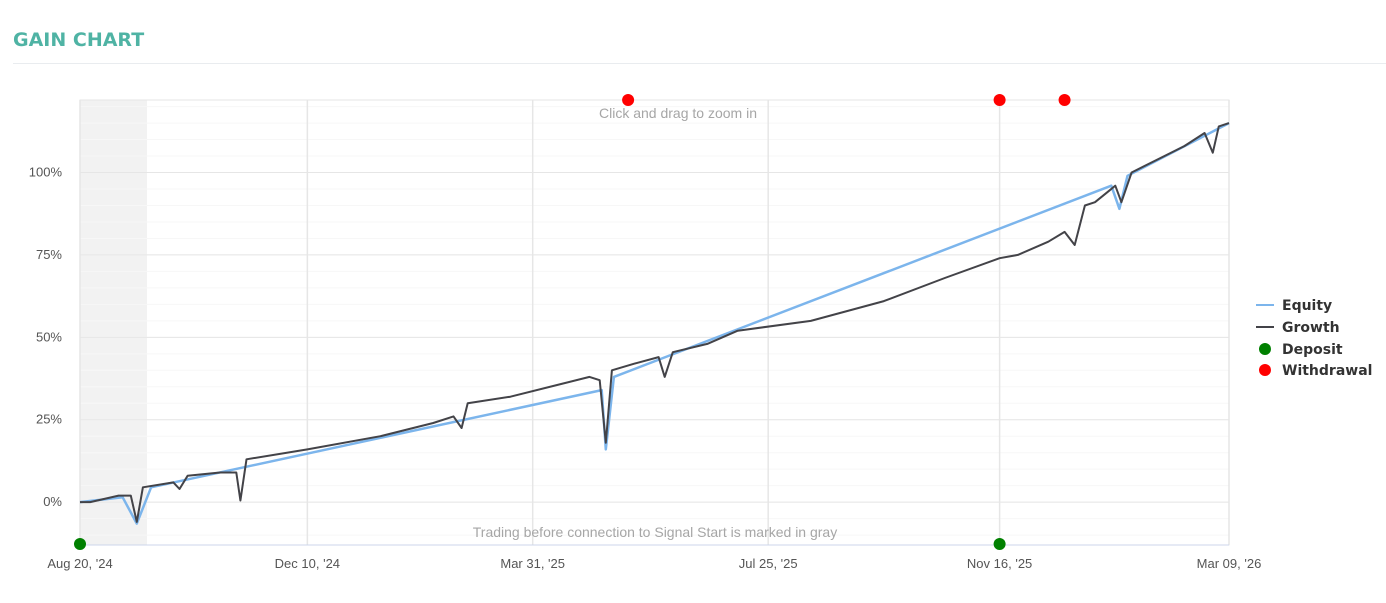 The height and width of the screenshot is (603, 1386). What do you see at coordinates (532, 563) in the screenshot?
I see `x-tick-label: Mar 31, '25` at bounding box center [532, 563].